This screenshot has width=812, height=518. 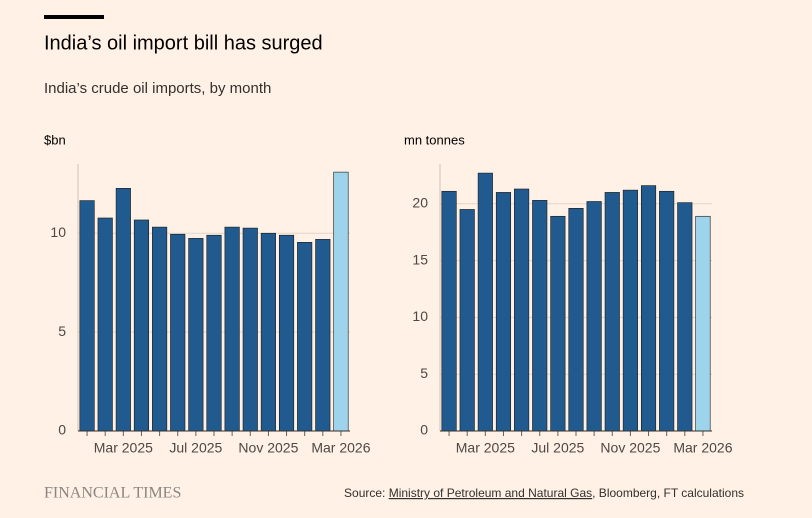 What do you see at coordinates (490, 493) in the screenshot?
I see `source-link: Ministry of Petroleum and Natural Gas` at bounding box center [490, 493].